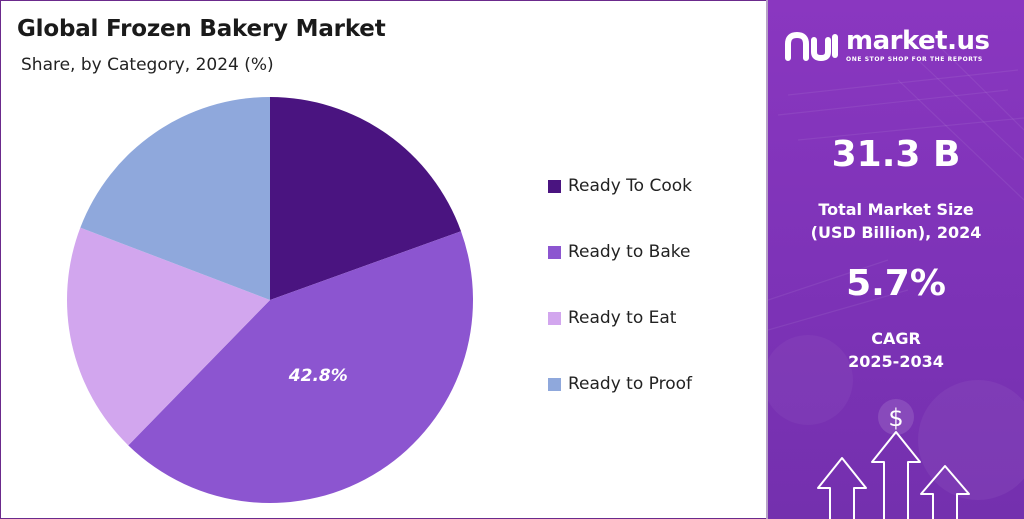  Describe the element at coordinates (147, 65) in the screenshot. I see `chart-subtitle: Share, by Category, 2024 (%)` at that location.